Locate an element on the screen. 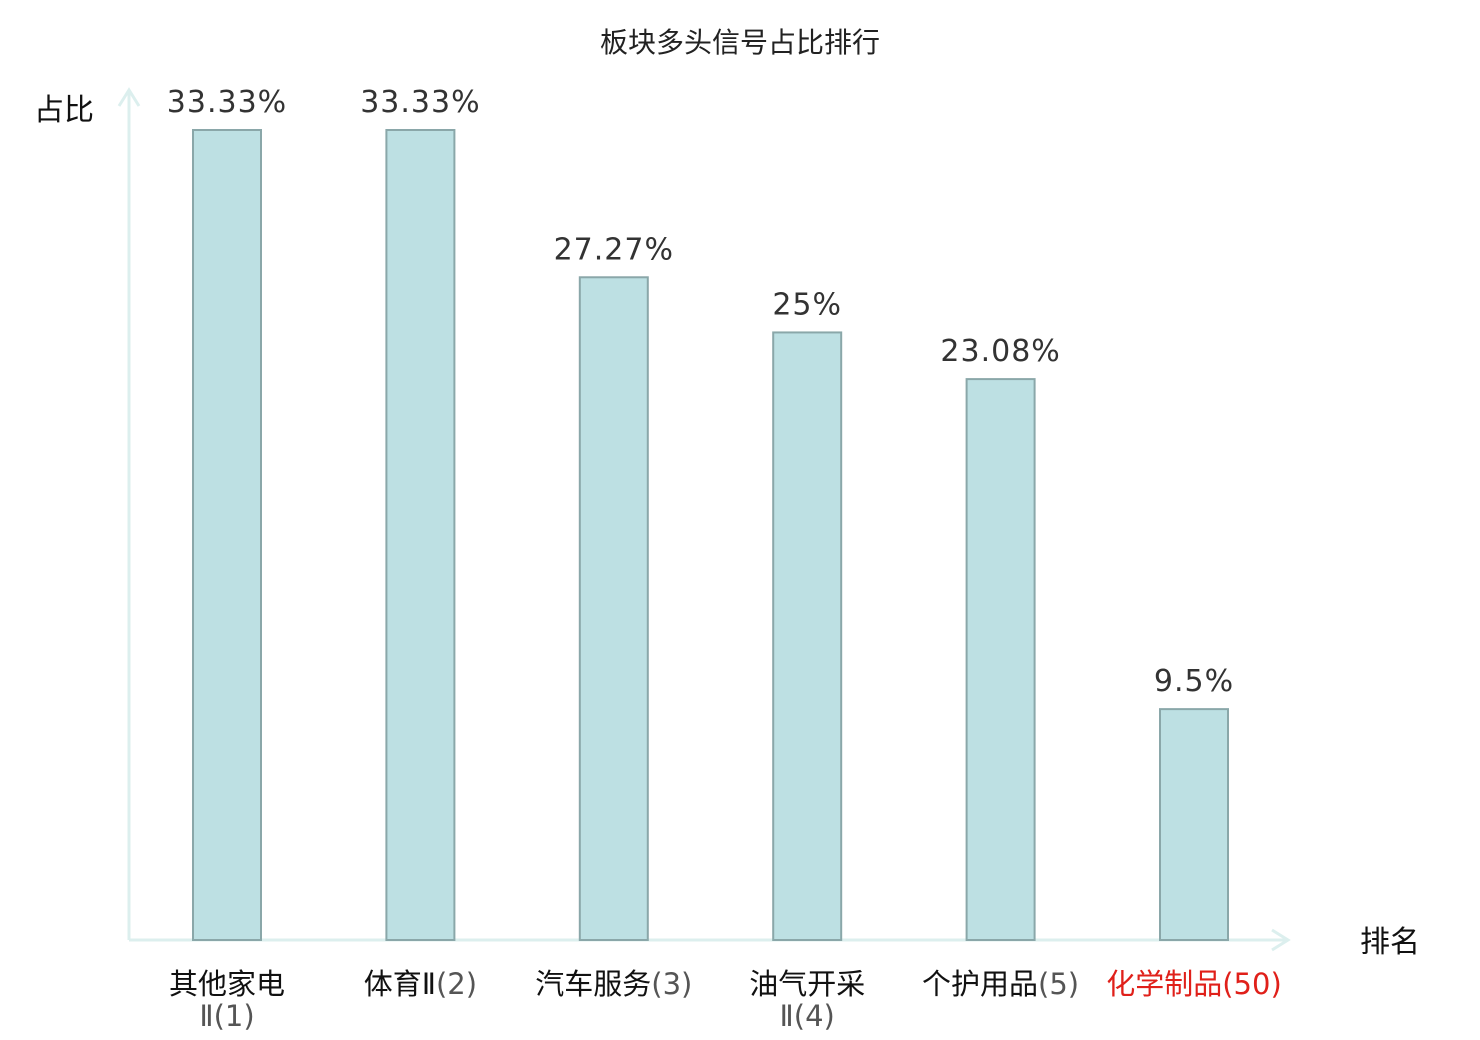 The height and width of the screenshot is (1040, 1480). value-label-3: 27.27% is located at coordinates (614, 249).